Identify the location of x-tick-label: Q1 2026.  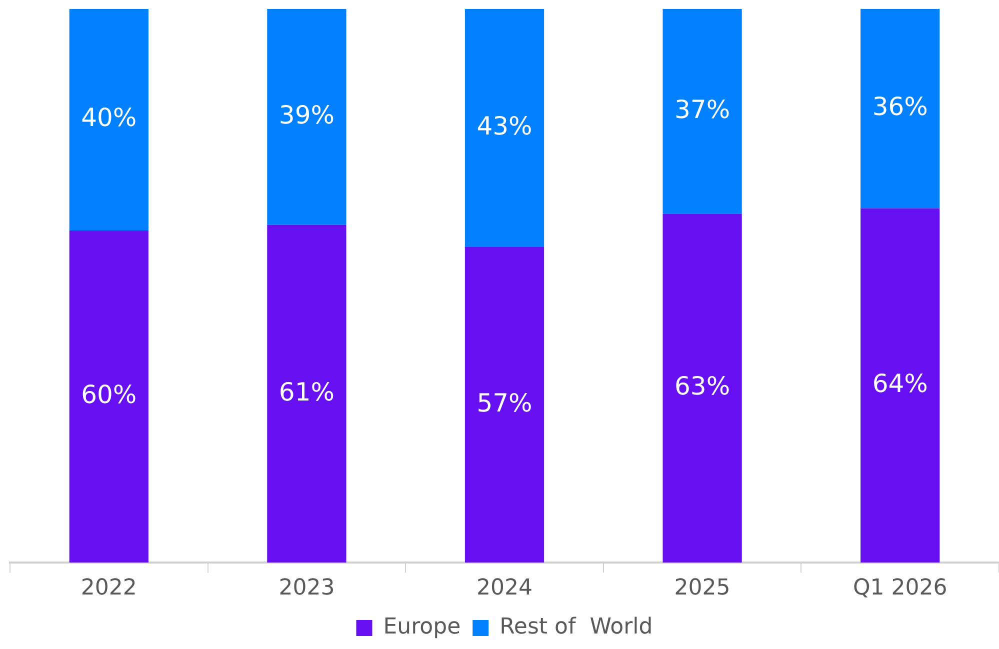
(900, 588).